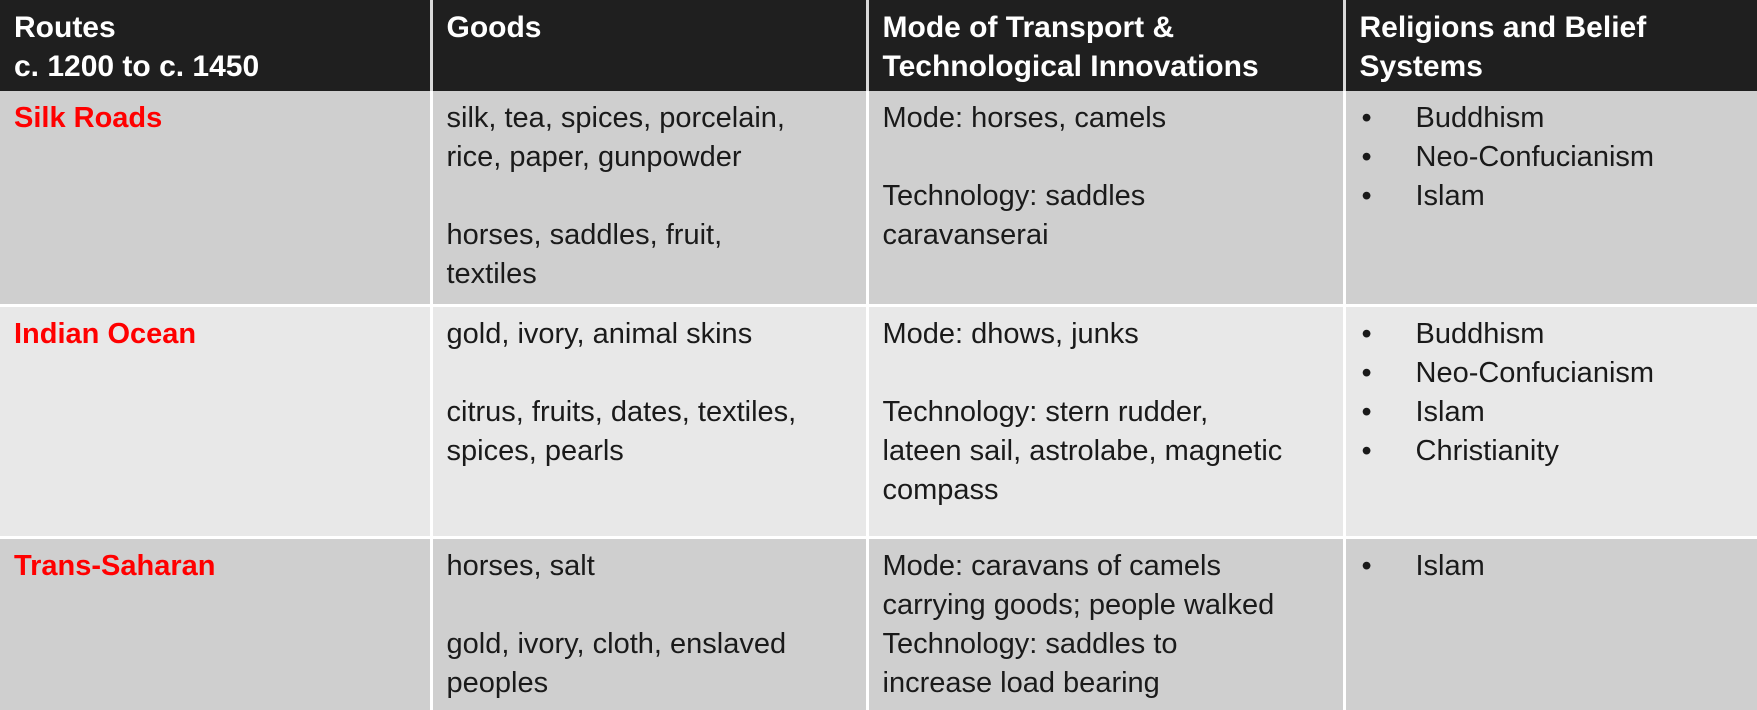  Describe the element at coordinates (1421, 66) in the screenshot. I see `header-beliefs-line-2: Systems` at that location.